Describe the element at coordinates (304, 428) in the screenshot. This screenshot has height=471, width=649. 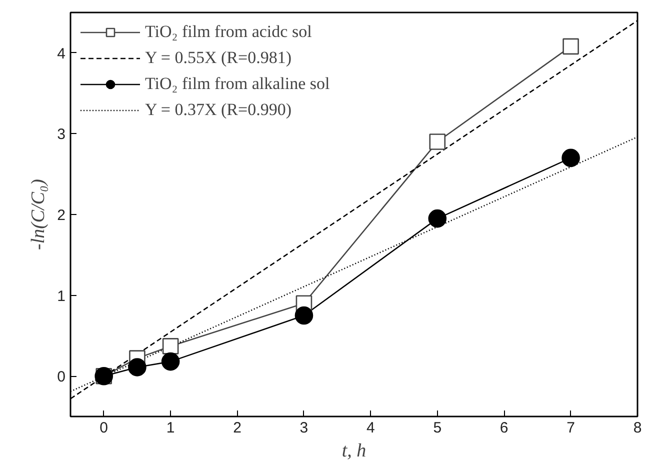
I see `x-tick-label: 3` at that location.